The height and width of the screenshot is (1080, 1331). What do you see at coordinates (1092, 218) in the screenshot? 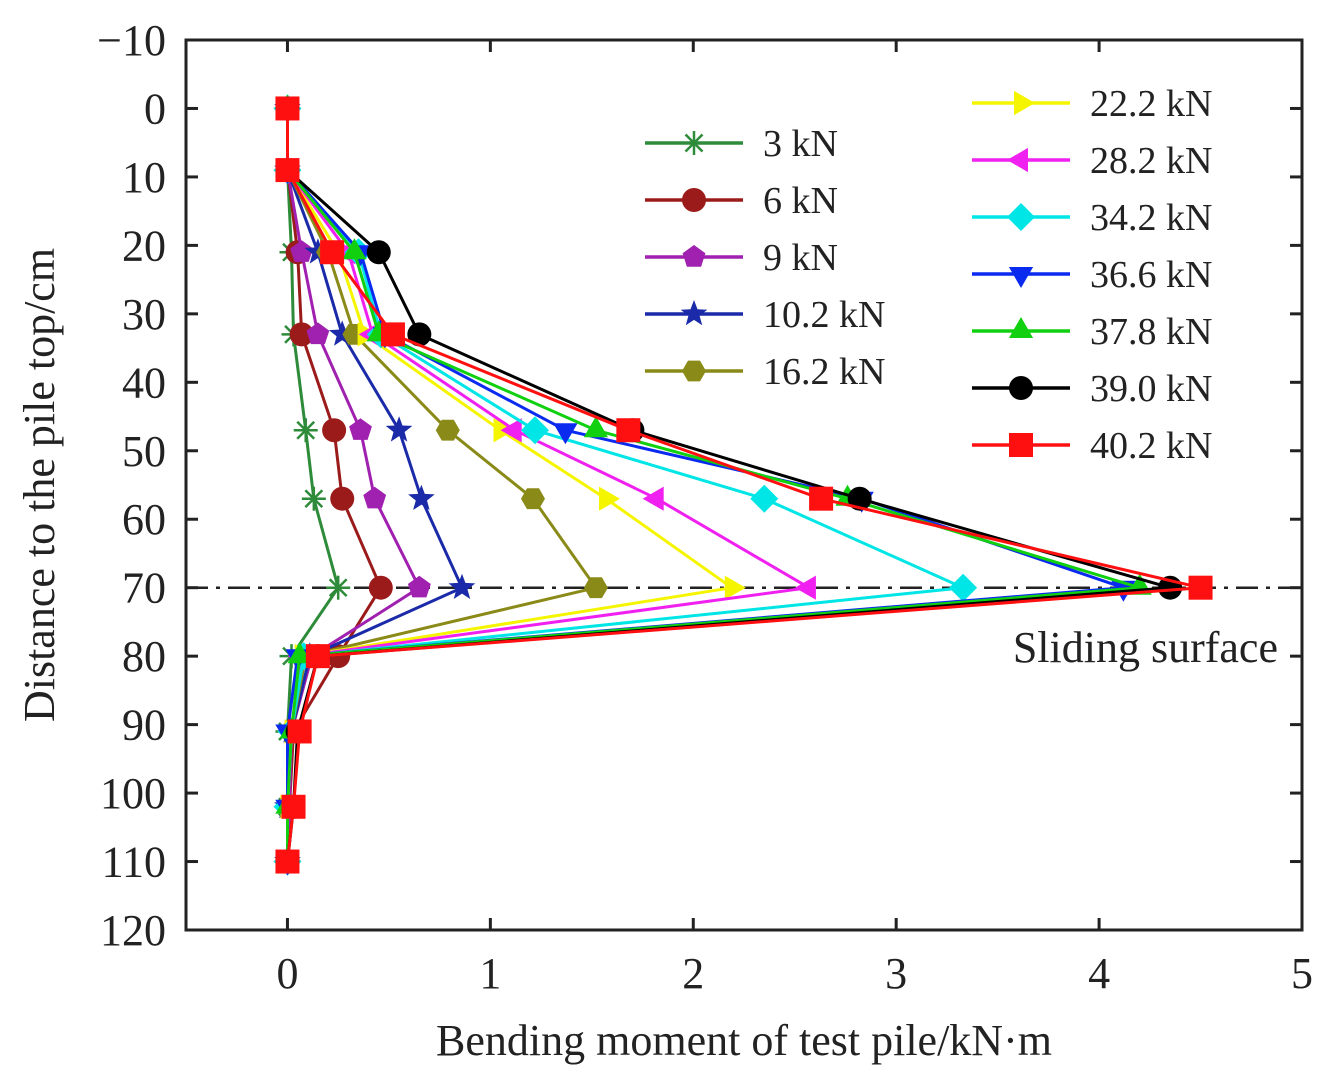
I see `legend-item: 34.2 kN` at bounding box center [1092, 218].